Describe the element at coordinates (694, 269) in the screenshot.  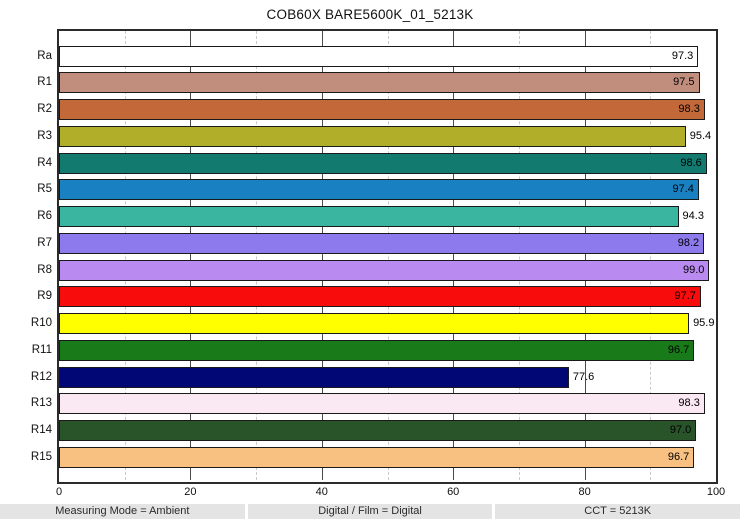
I see `bar-value-label: 99.0` at that location.